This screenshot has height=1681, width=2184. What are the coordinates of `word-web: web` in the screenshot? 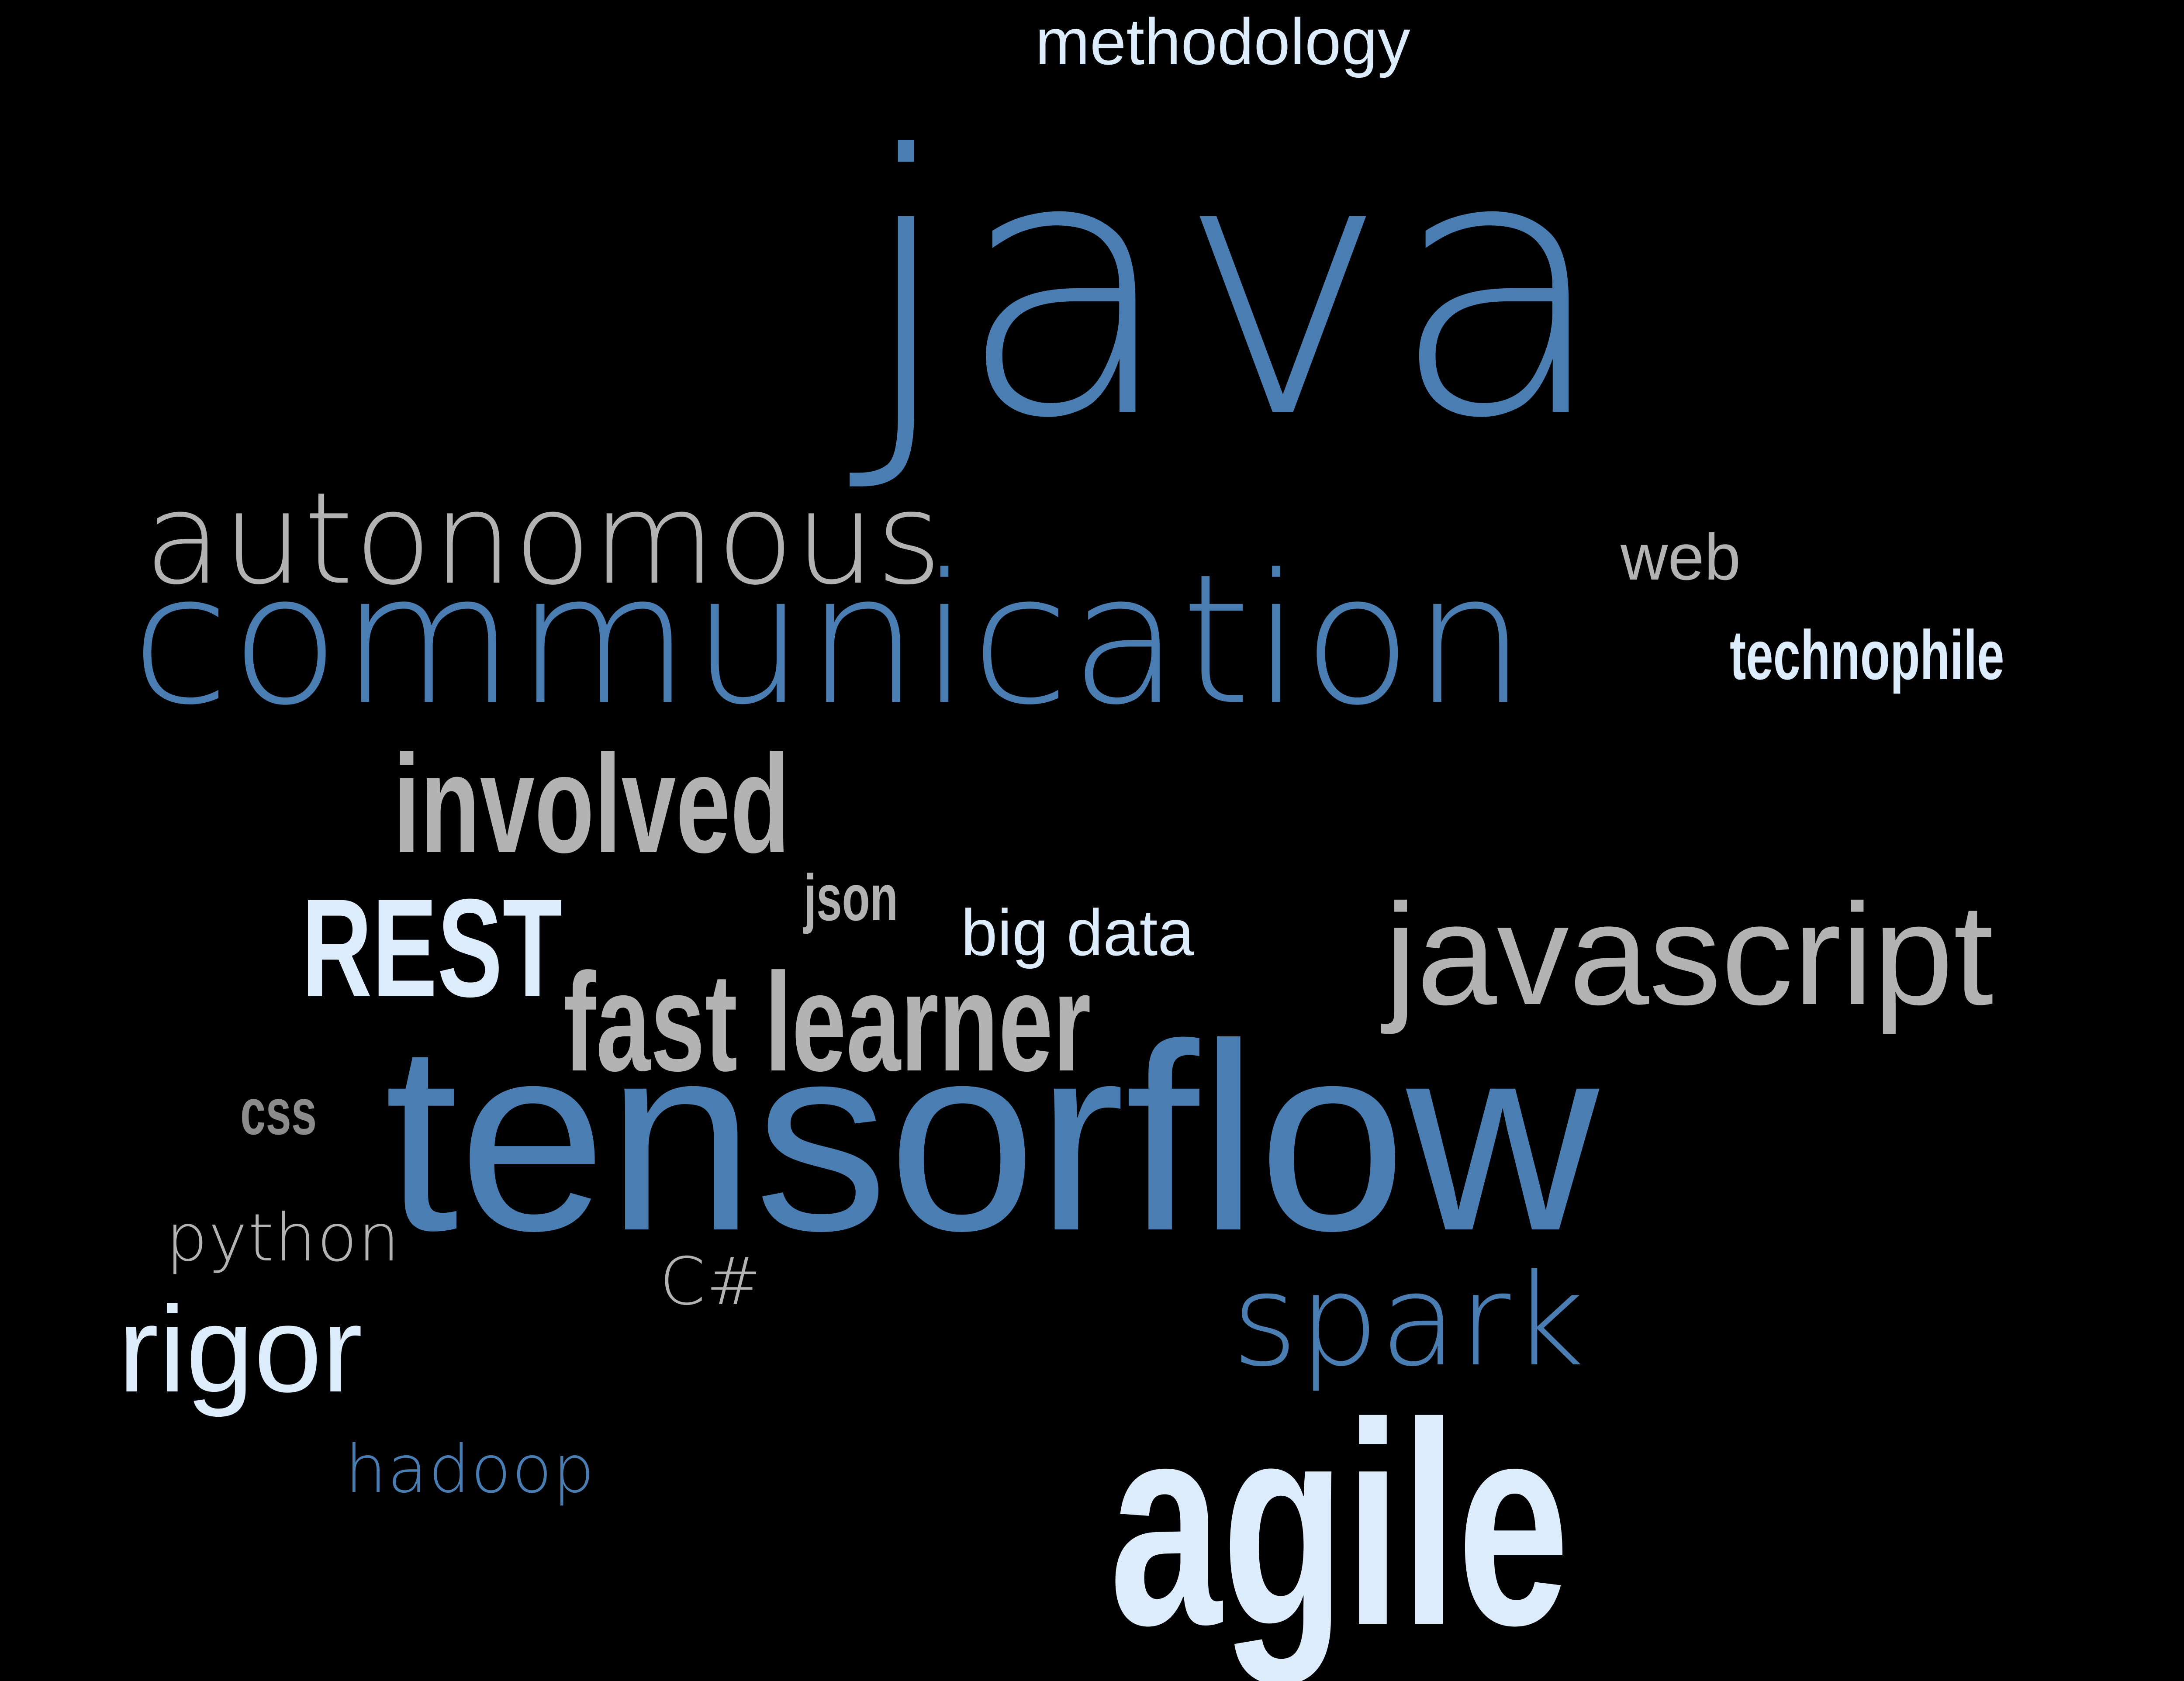 It's located at (1681, 557).